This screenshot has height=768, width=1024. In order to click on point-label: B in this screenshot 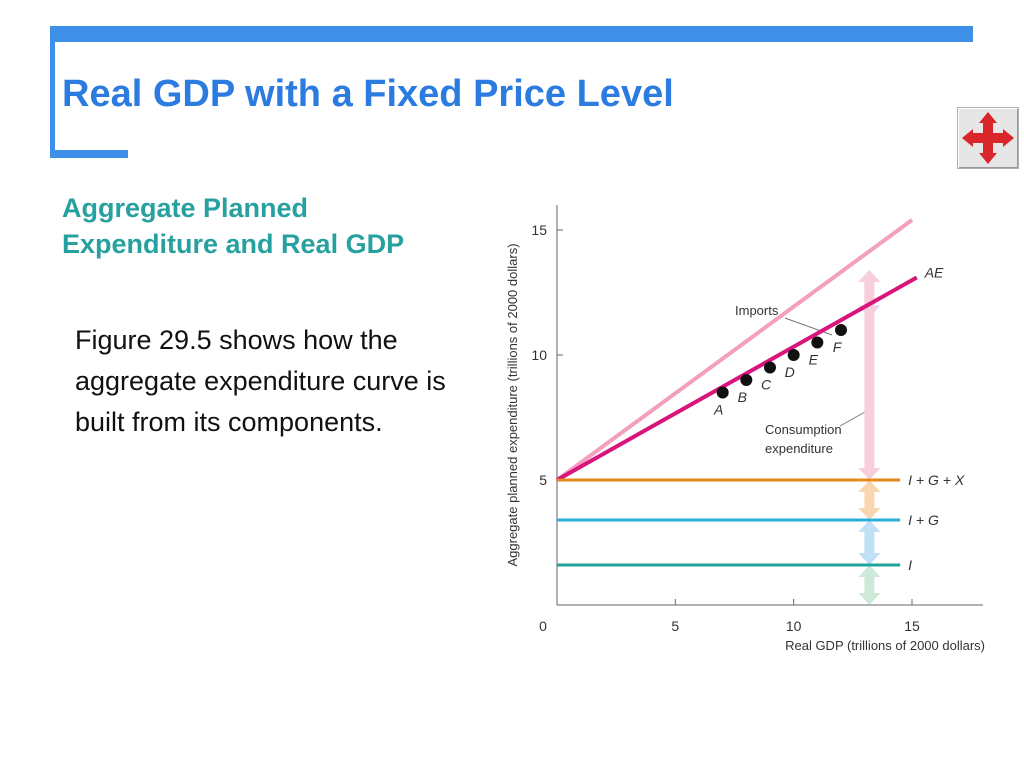, I will do `click(742, 397)`.